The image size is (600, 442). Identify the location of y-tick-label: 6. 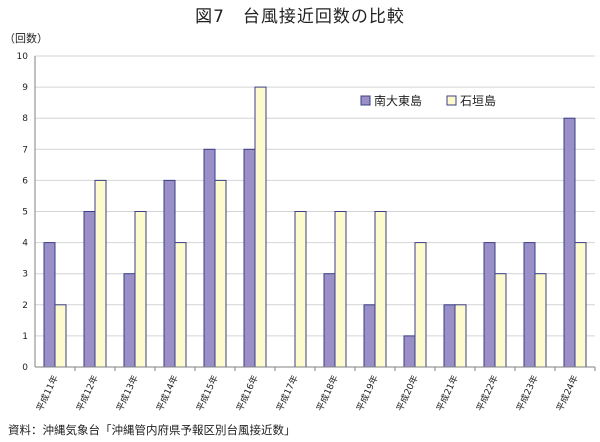
(25, 181).